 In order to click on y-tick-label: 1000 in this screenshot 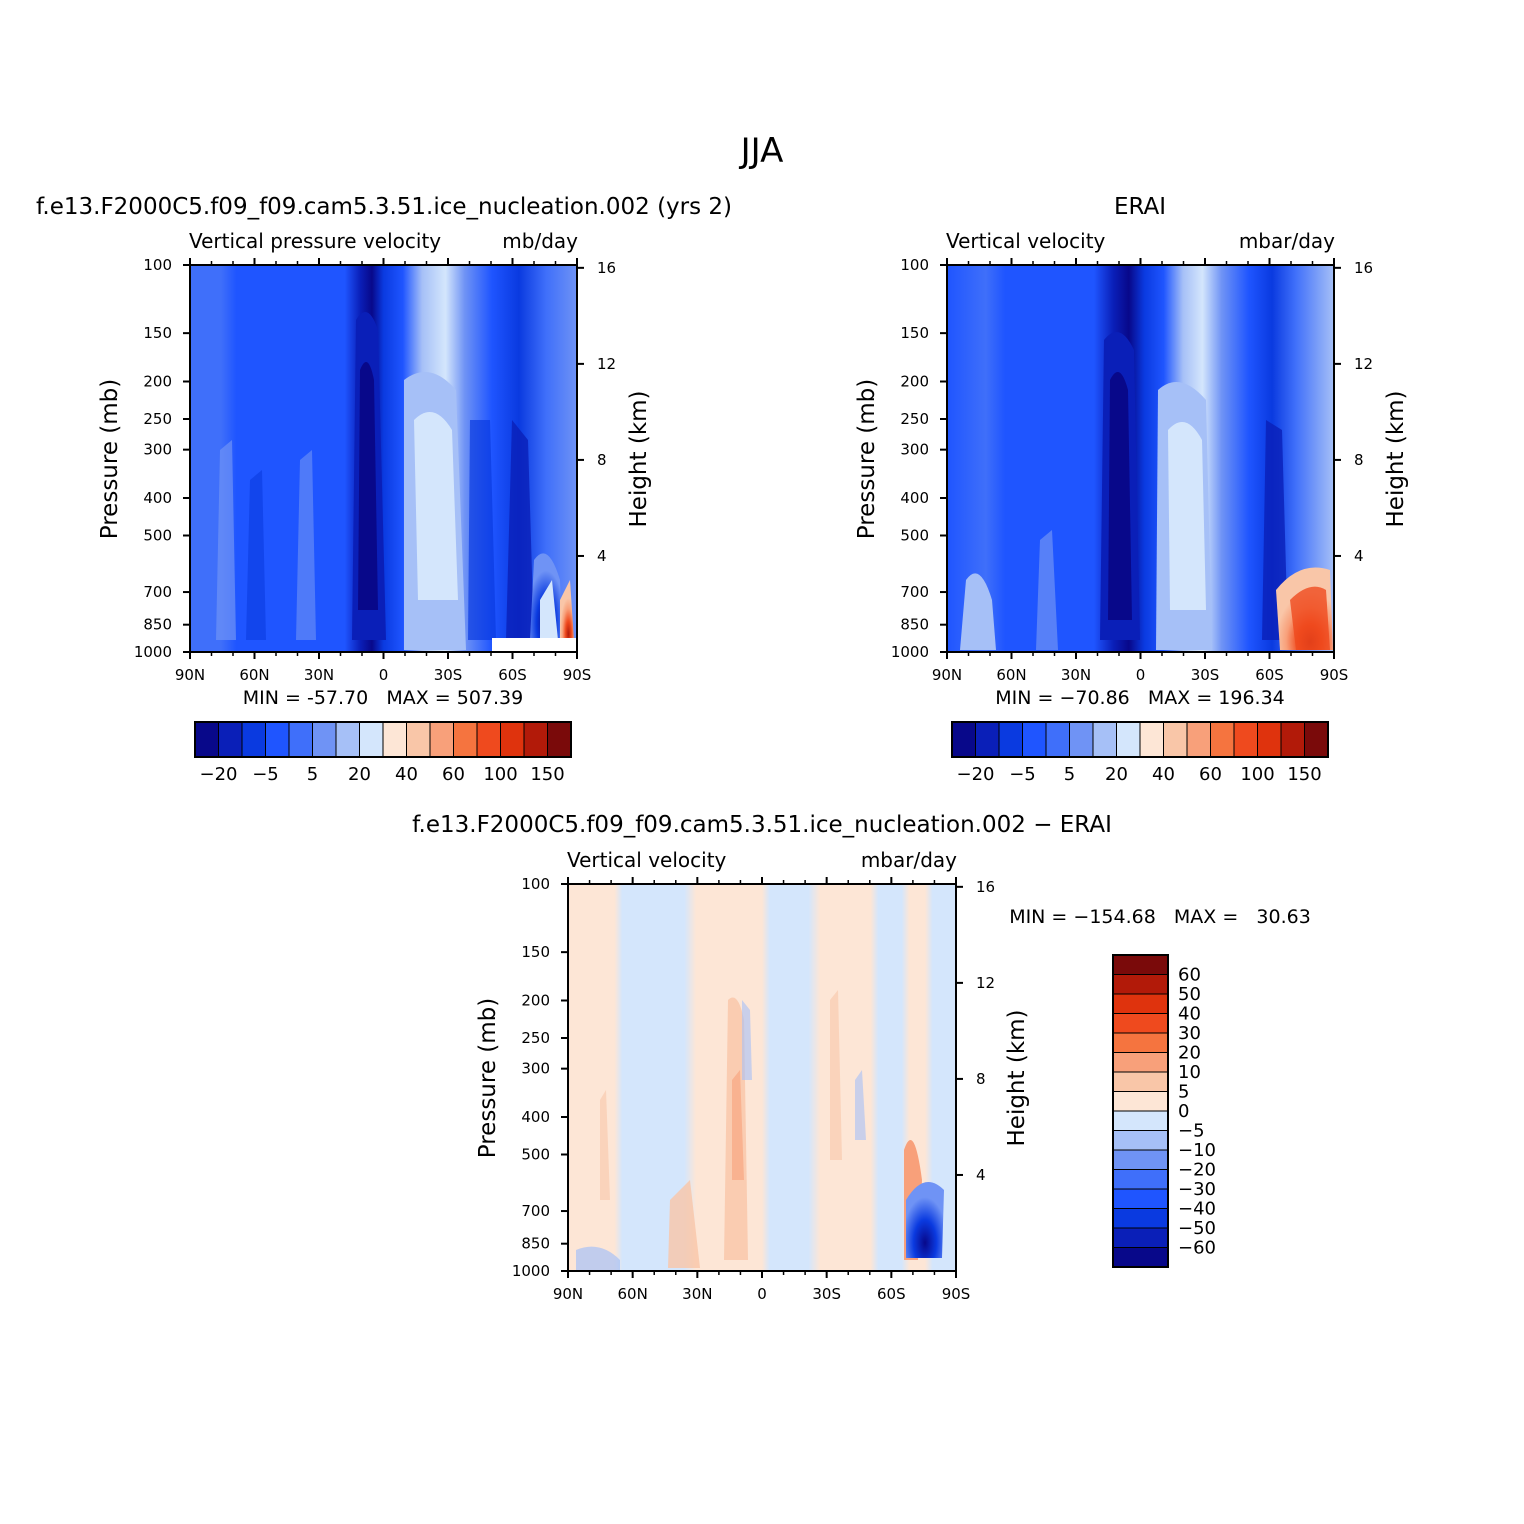, I will do `click(910, 652)`.